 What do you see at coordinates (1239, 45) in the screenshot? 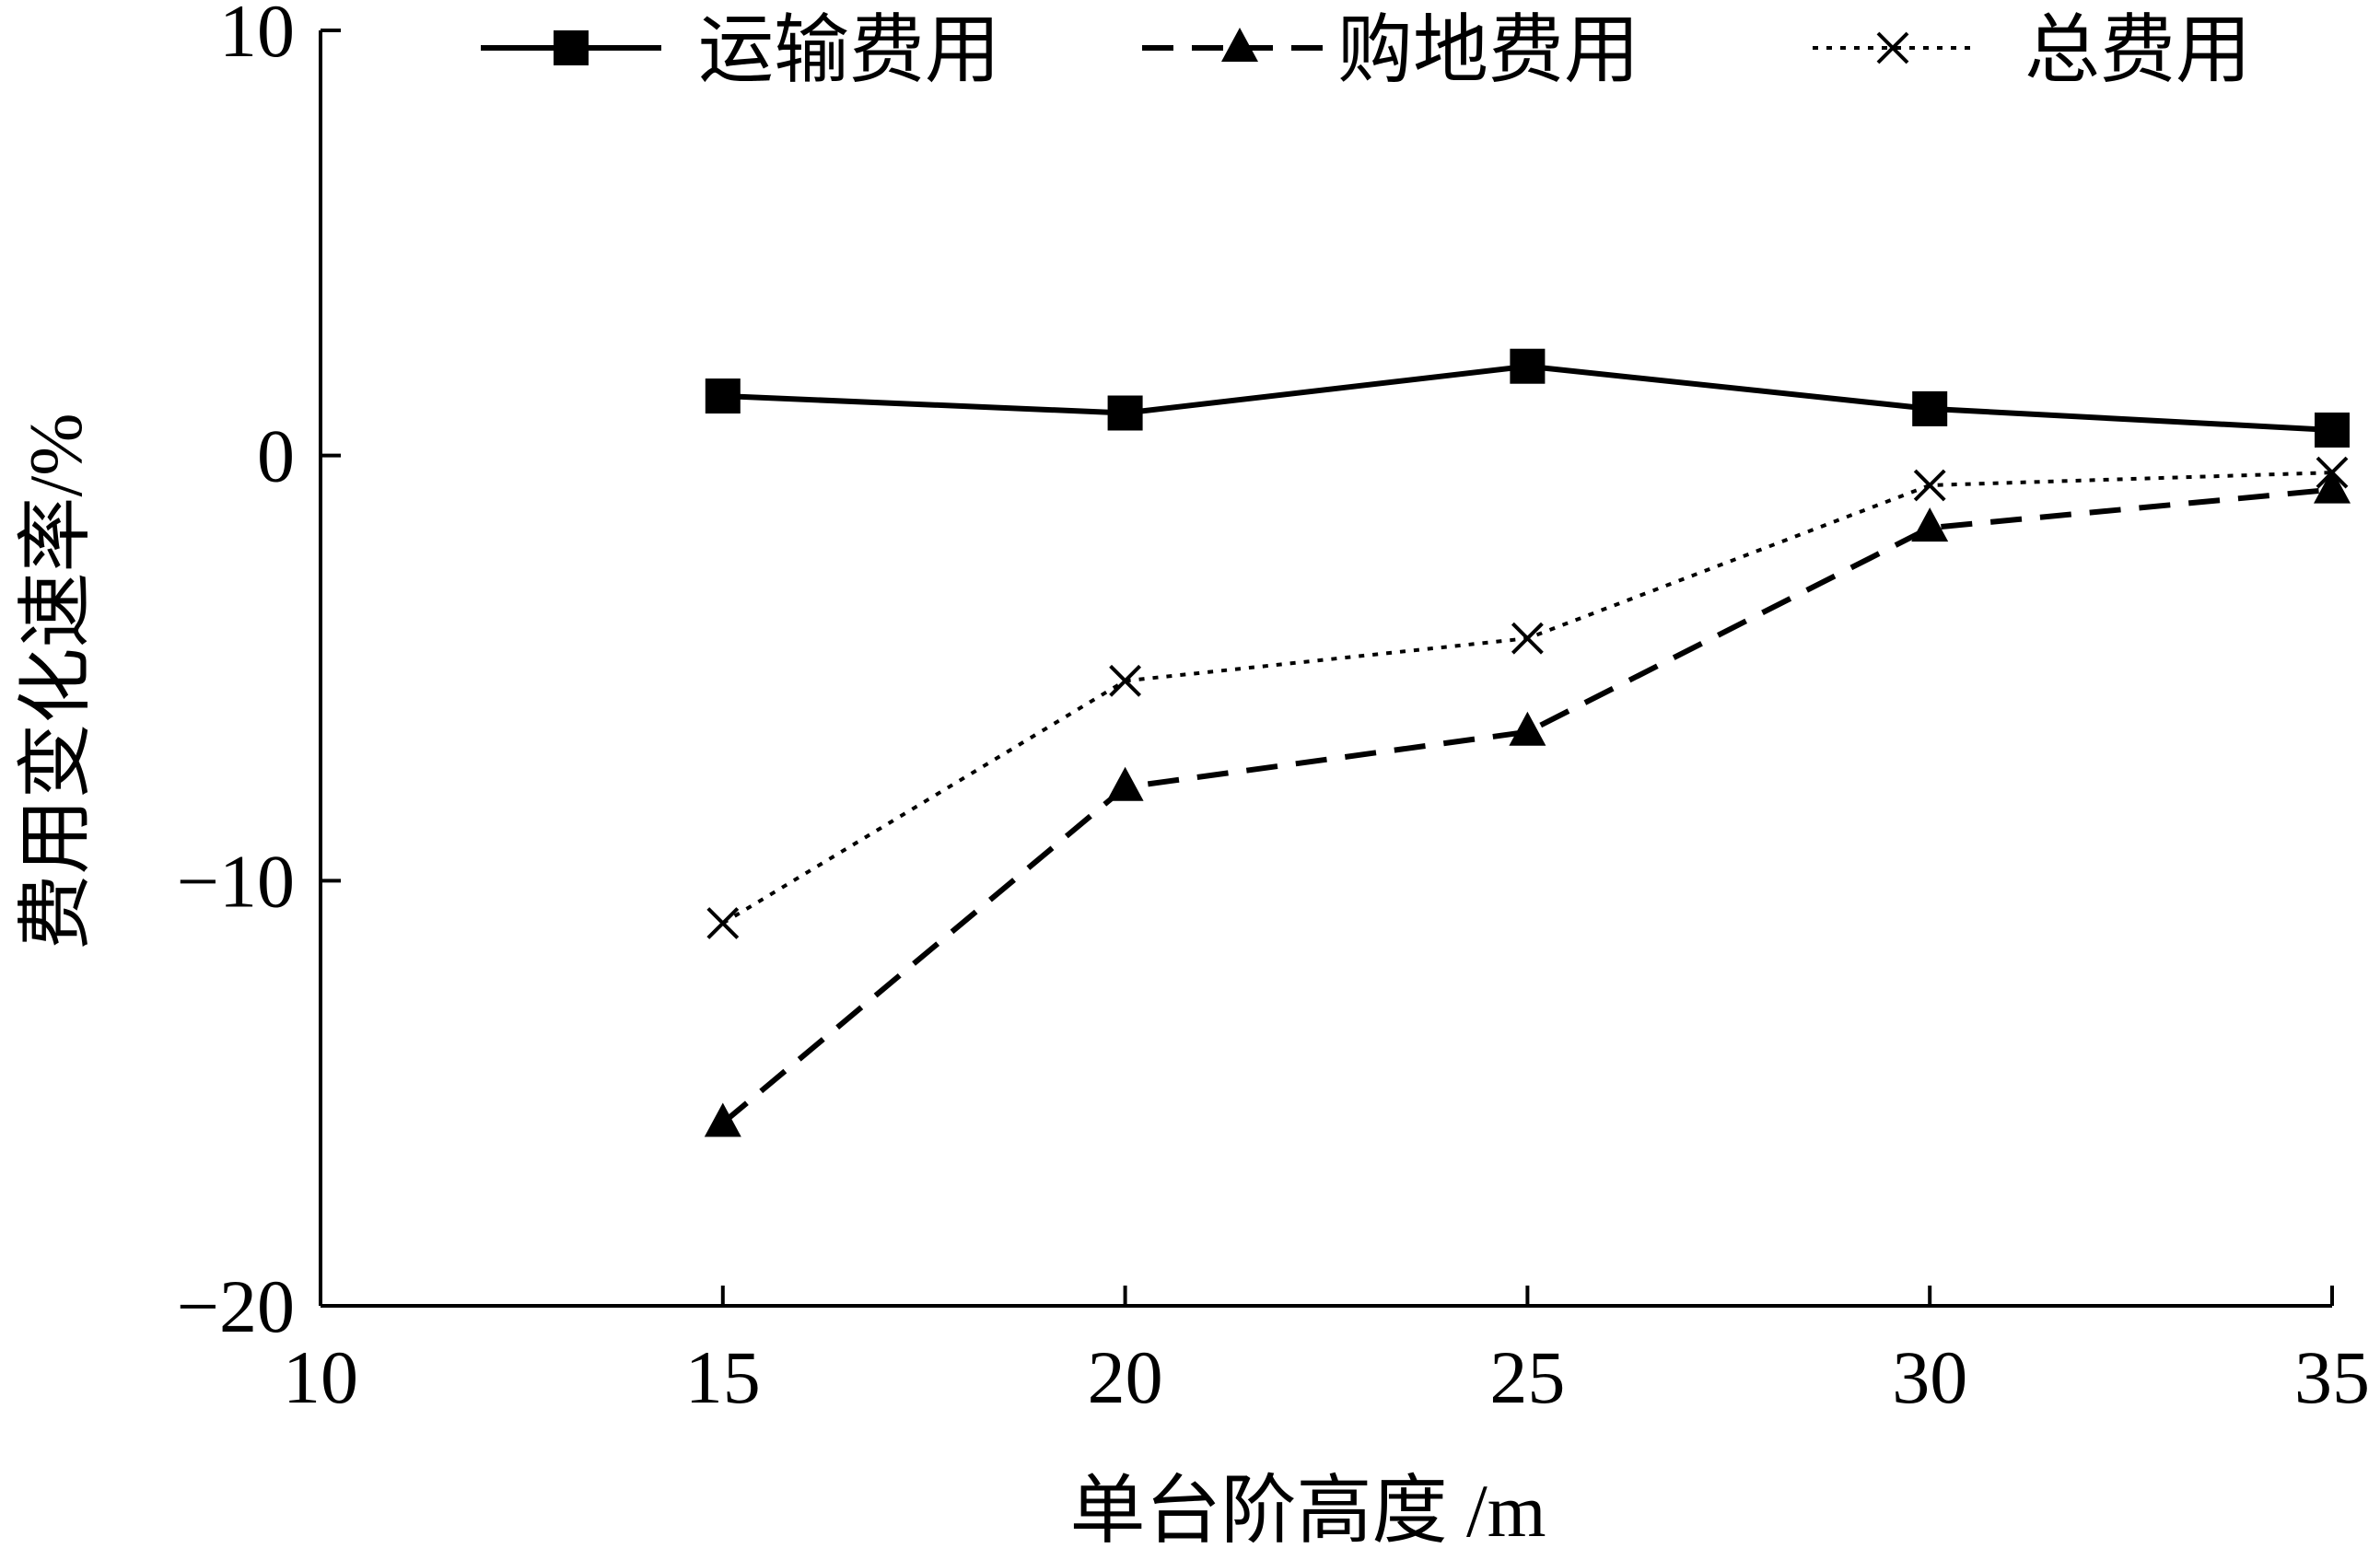
I see `triangle-marker` at bounding box center [1239, 45].